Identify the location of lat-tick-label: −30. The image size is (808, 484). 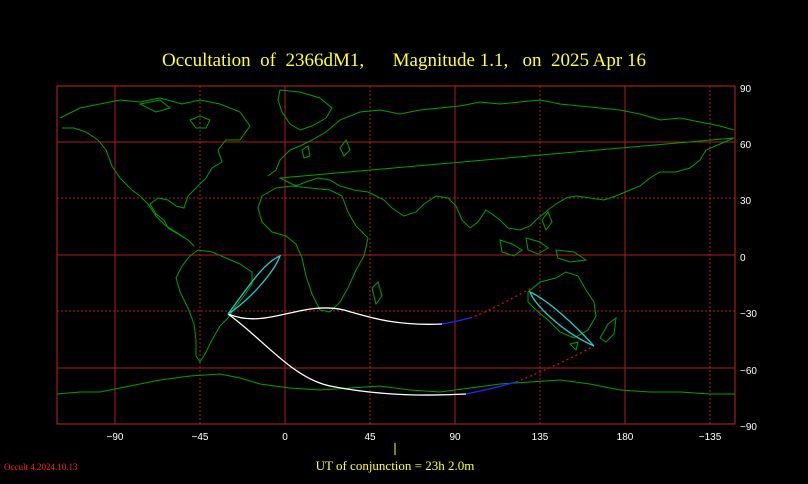
(748, 314).